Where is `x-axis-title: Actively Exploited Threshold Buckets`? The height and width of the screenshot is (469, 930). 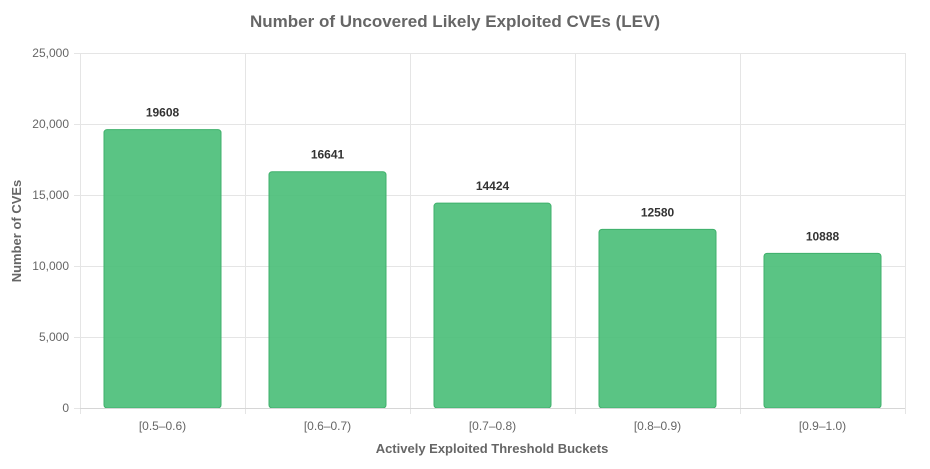 x-axis-title: Actively Exploited Threshold Buckets is located at coordinates (492, 448).